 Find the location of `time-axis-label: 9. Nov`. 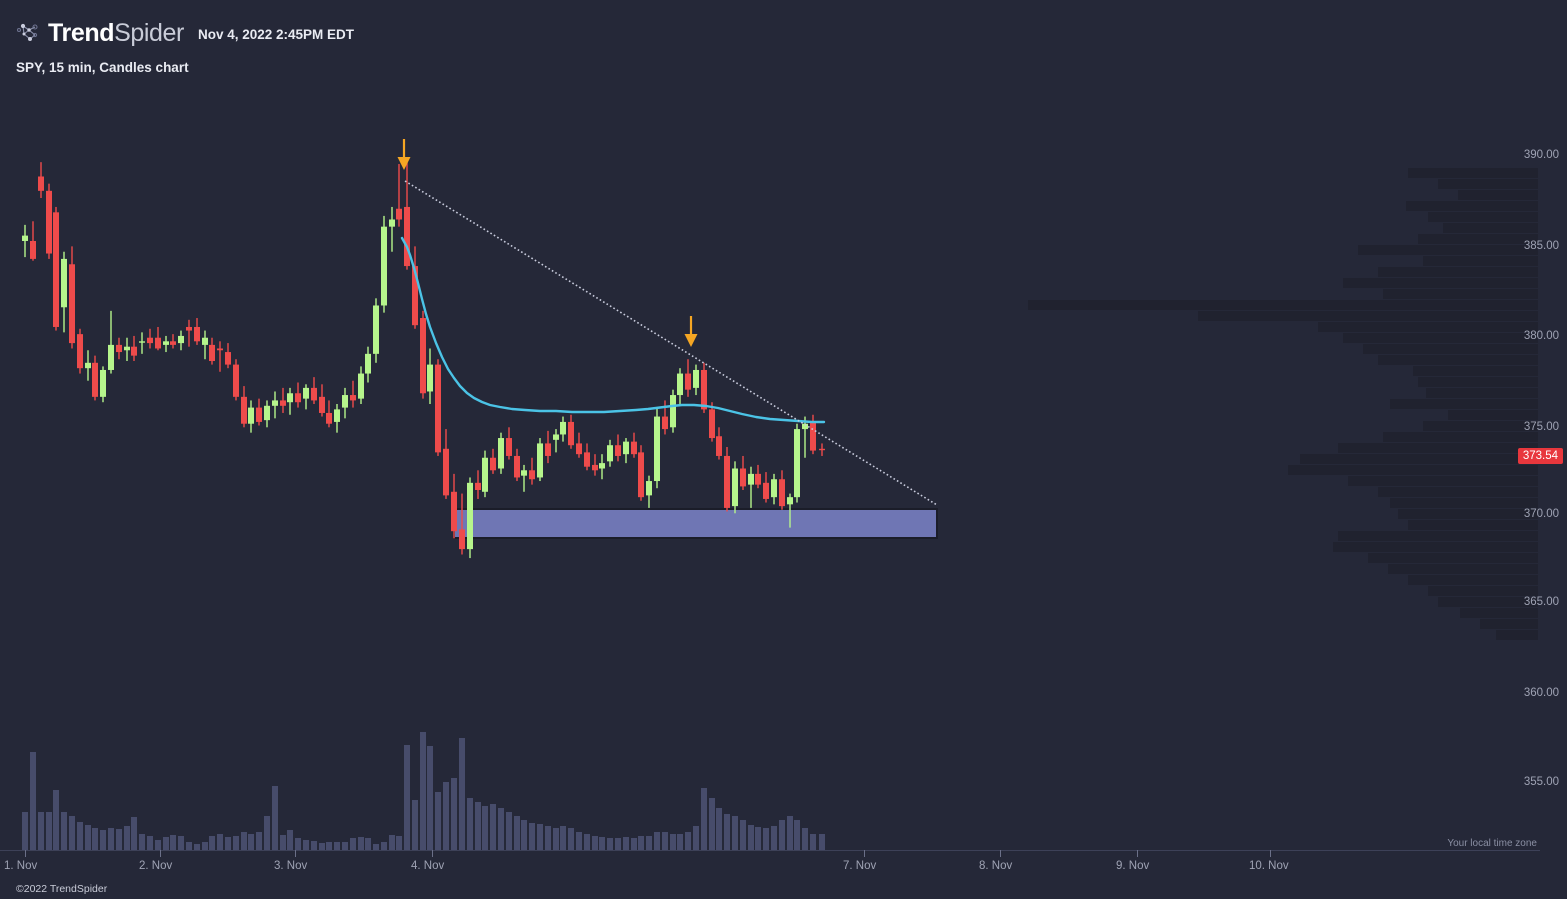

time-axis-label: 9. Nov is located at coordinates (1133, 866).